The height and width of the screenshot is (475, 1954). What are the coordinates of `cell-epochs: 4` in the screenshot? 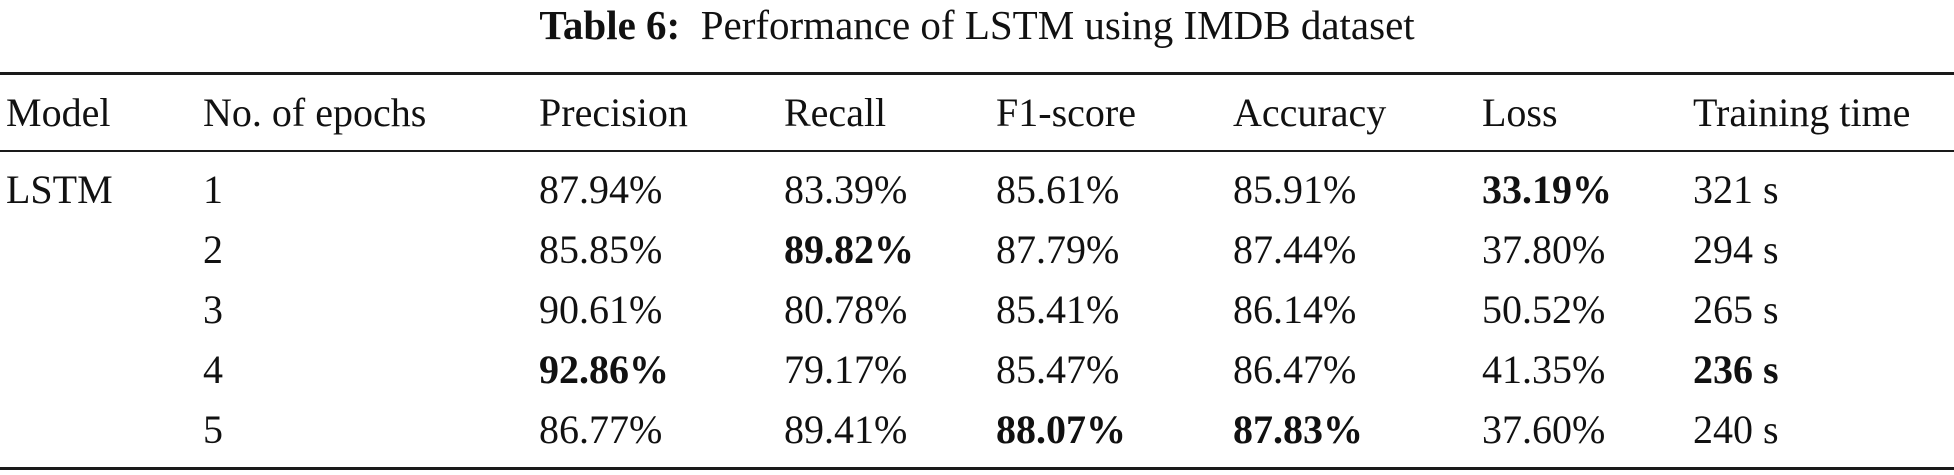 It's located at (213, 369).